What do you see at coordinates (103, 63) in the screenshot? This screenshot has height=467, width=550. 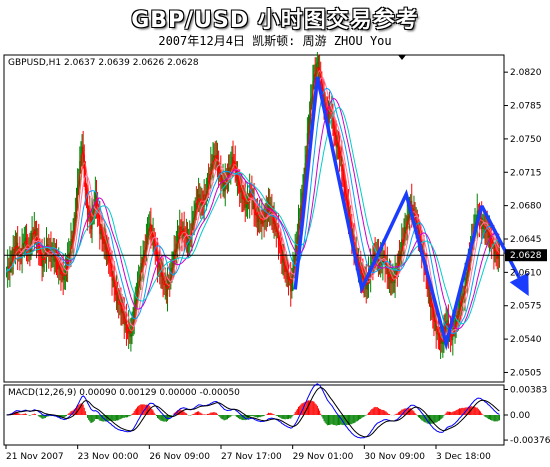 I see `price-panel-title: GBPUSD,H1 2.0637 2.0639 2.0626 2.0628` at bounding box center [103, 63].